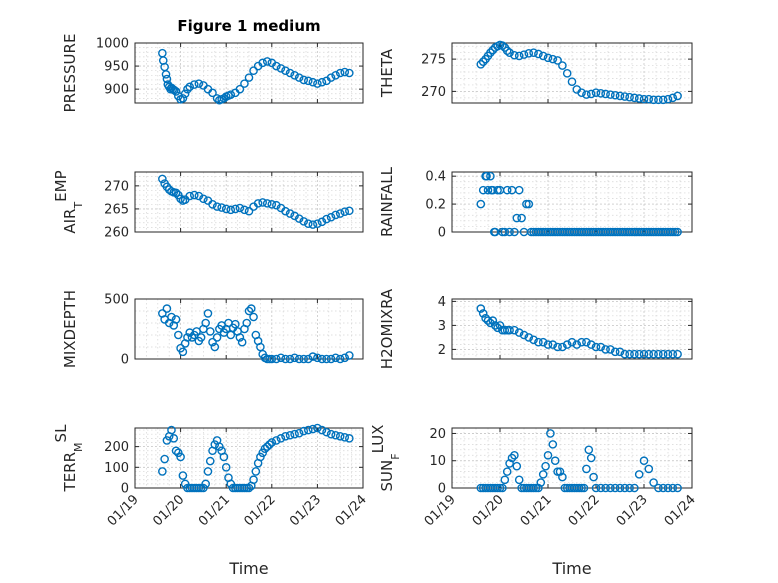 The height and width of the screenshot is (583, 778). I want to click on y-tick-label: 900, so click(116, 90).